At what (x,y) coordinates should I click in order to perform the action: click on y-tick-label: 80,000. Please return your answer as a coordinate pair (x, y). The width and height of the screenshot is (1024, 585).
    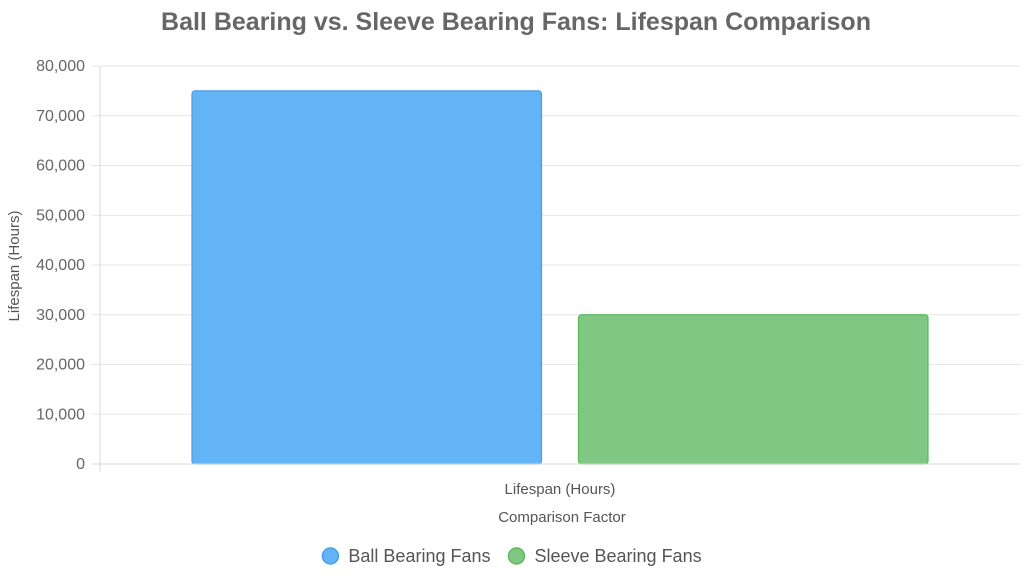
    Looking at the image, I should click on (60, 66).